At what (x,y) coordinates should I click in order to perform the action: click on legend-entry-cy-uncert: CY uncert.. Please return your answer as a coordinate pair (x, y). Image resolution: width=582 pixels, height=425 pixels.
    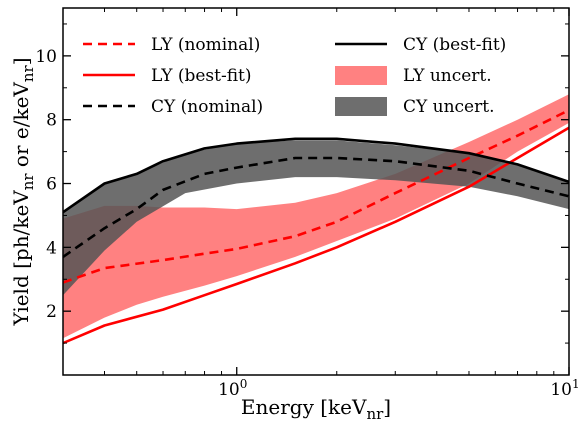
    Looking at the image, I should click on (414, 107).